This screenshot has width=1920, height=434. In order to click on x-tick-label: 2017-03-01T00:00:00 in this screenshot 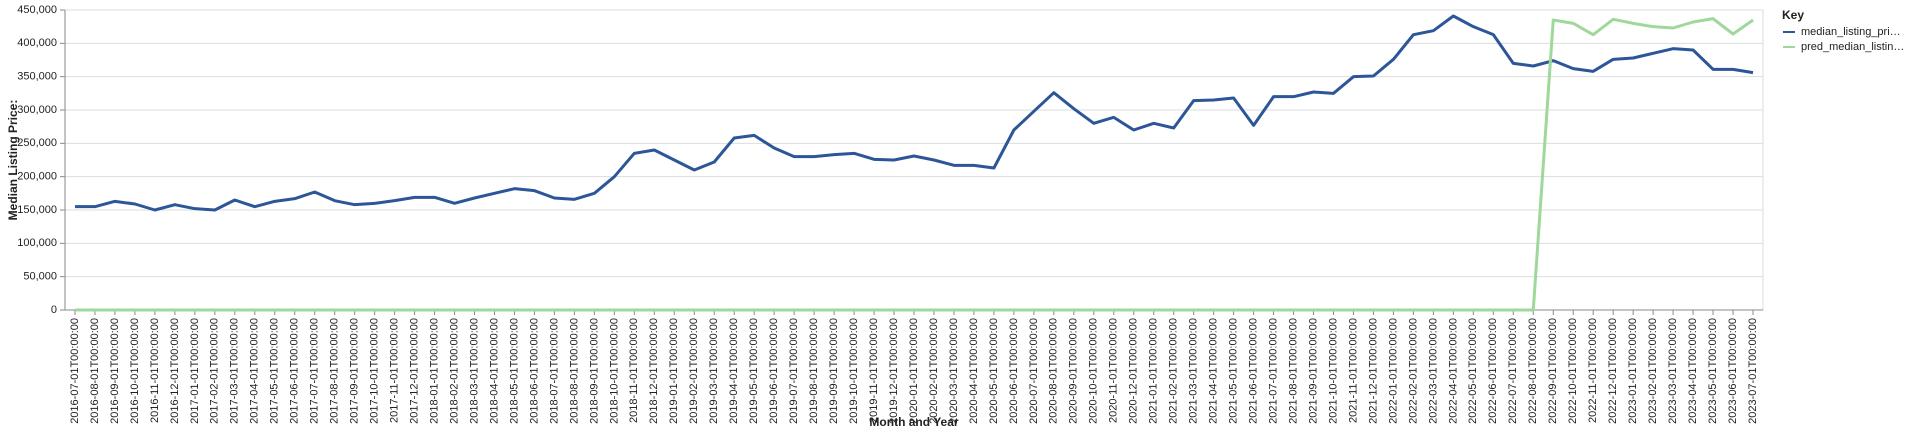, I will do `click(235, 371)`.